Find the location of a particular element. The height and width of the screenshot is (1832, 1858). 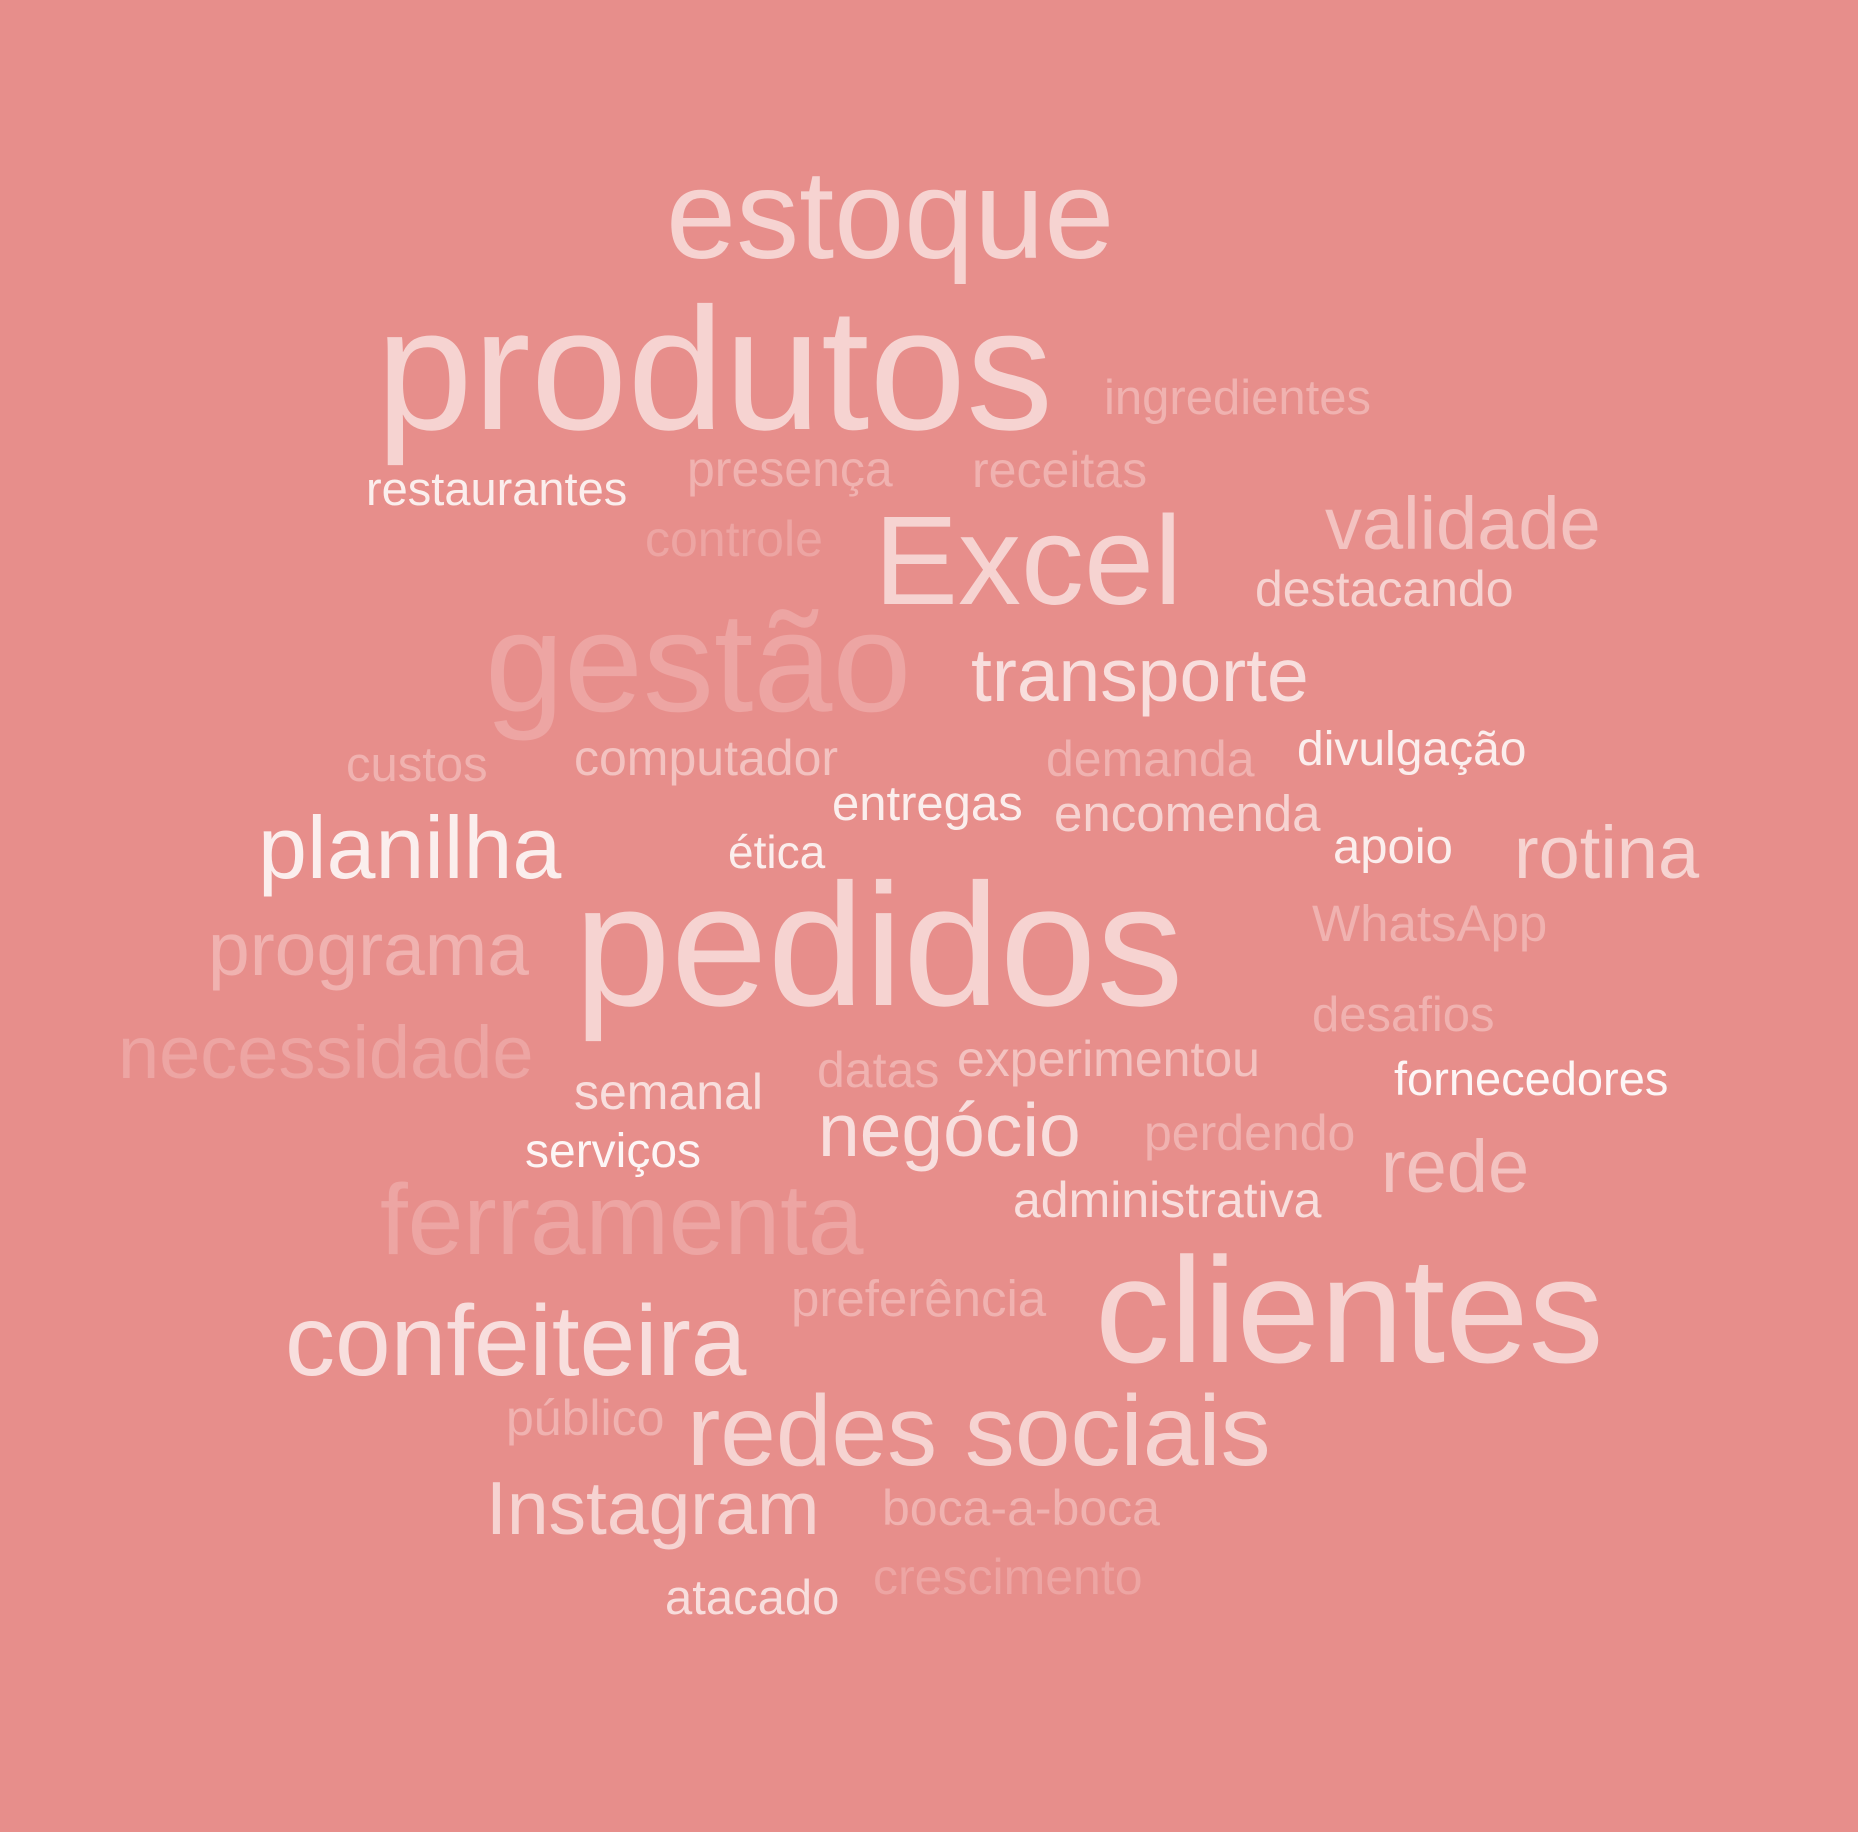

word-etica: ética is located at coordinates (777, 852).